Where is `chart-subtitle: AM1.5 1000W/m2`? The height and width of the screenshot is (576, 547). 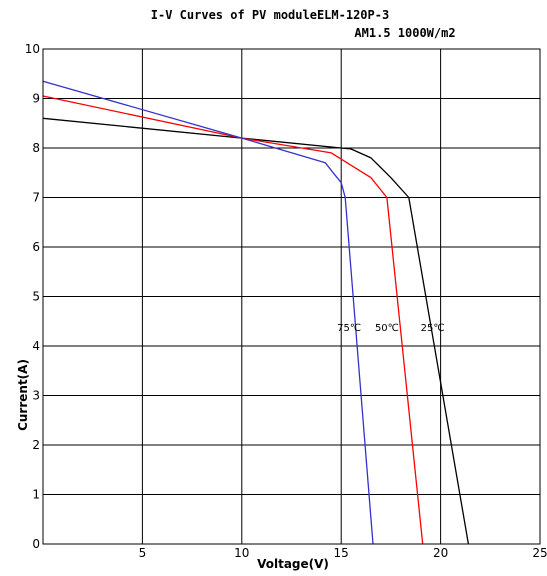 chart-subtitle: AM1.5 1000W/m2 is located at coordinates (404, 33).